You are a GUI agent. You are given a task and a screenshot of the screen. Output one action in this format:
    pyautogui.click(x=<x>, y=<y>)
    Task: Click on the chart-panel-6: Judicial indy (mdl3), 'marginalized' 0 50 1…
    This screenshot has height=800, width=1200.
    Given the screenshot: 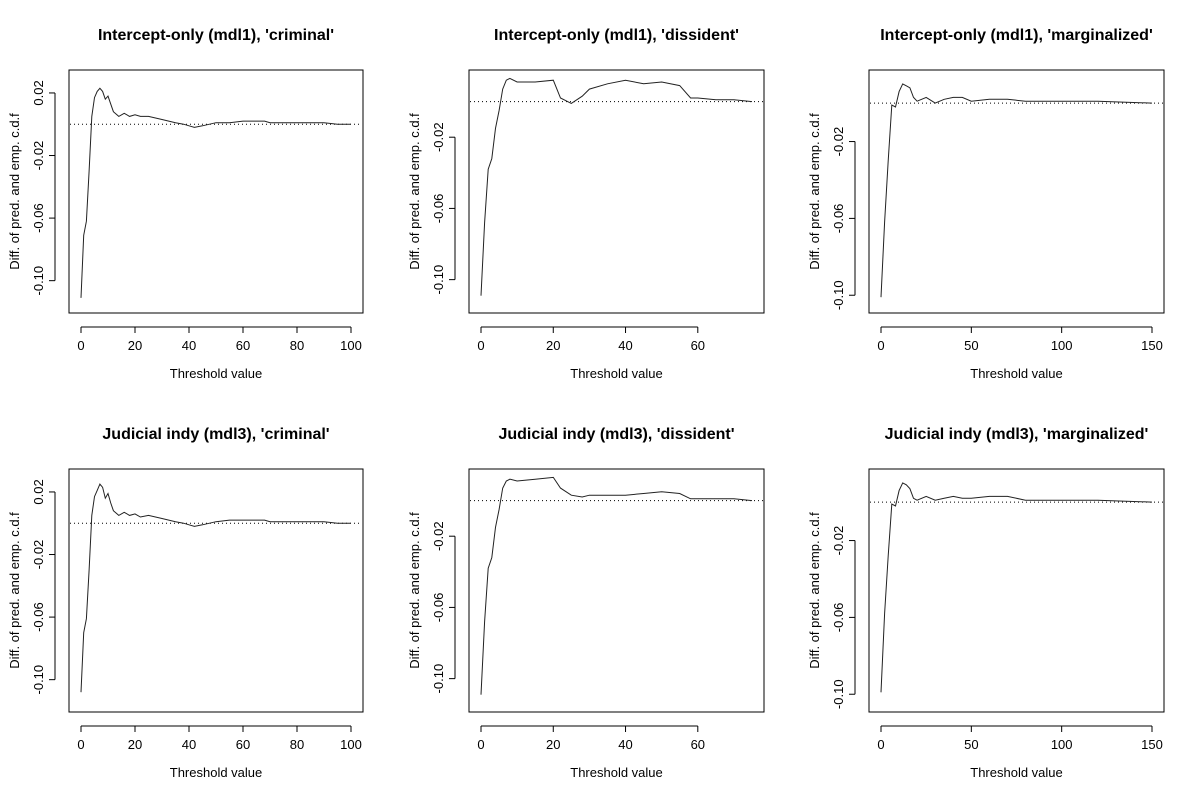 What is the action you would take?
    pyautogui.click(x=986, y=603)
    